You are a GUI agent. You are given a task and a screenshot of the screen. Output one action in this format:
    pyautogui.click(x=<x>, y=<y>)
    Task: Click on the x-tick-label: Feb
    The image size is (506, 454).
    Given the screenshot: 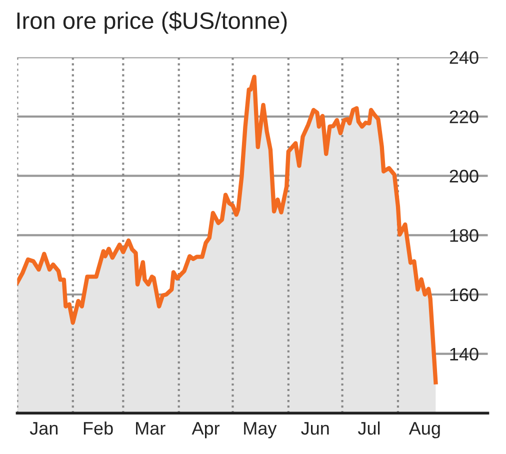 What is the action you would take?
    pyautogui.click(x=98, y=428)
    